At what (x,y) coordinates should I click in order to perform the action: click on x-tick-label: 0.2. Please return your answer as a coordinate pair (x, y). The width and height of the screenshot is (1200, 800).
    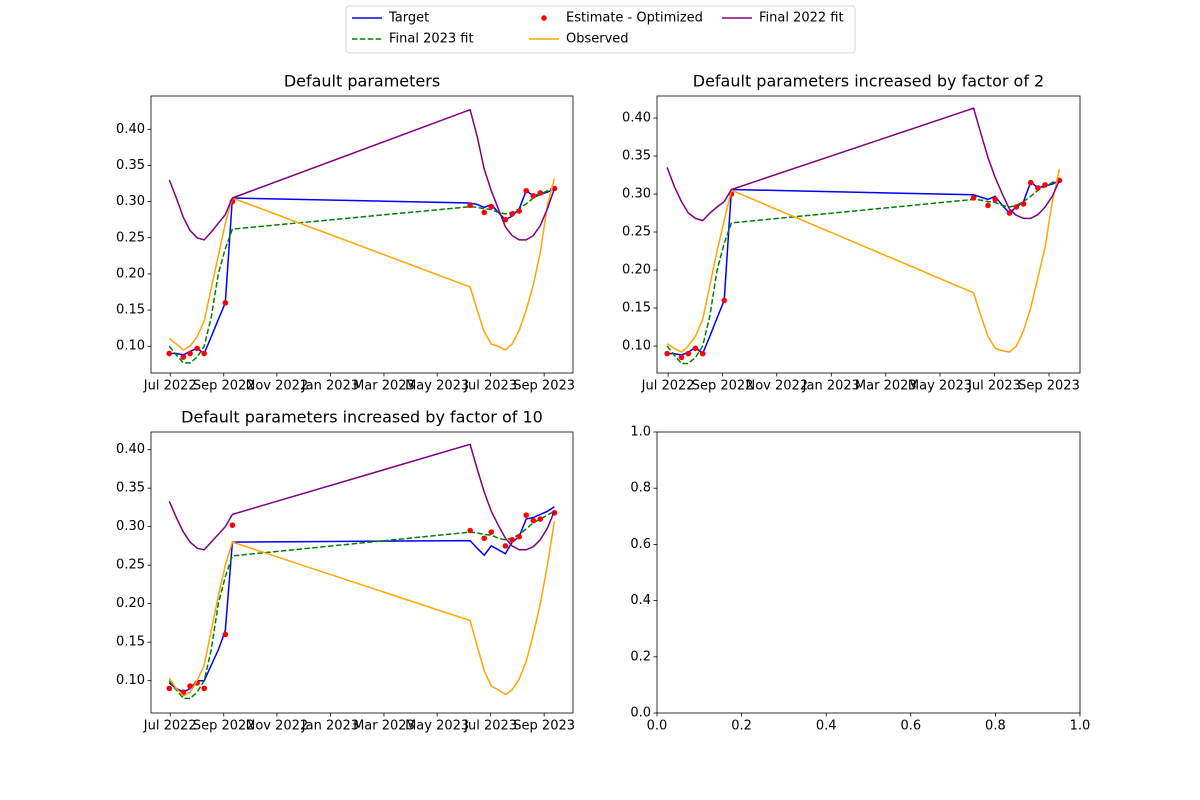
    Looking at the image, I should click on (741, 726).